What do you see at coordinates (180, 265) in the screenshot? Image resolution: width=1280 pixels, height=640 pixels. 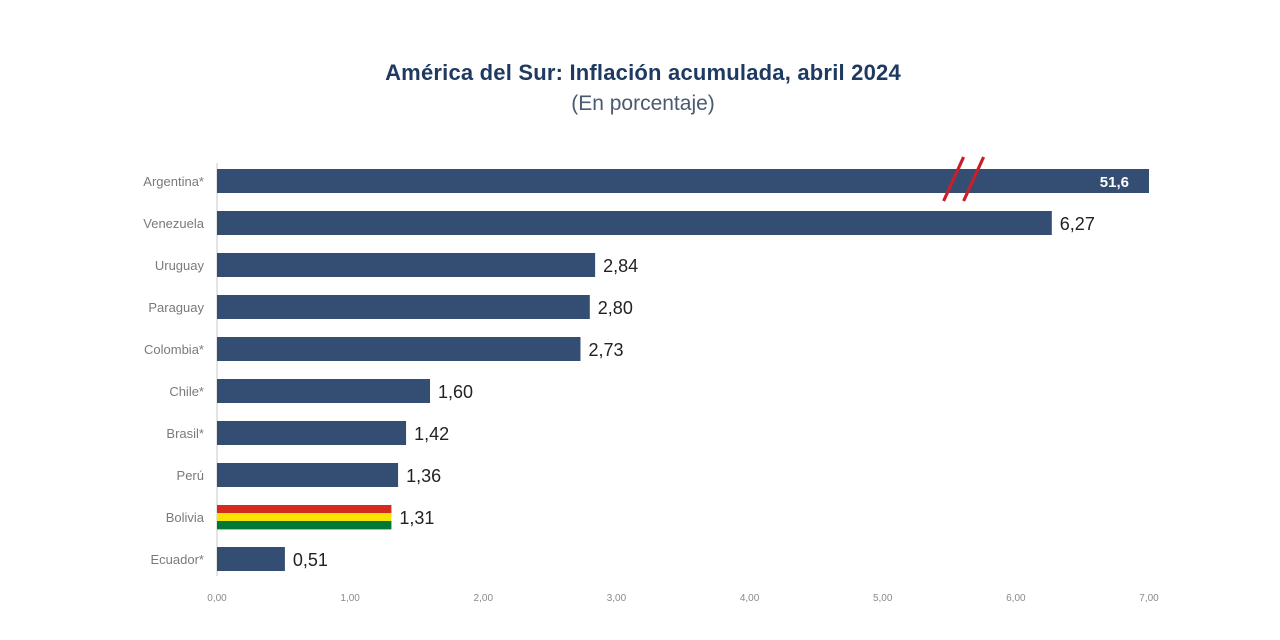 I see `category-label: Uruguay` at bounding box center [180, 265].